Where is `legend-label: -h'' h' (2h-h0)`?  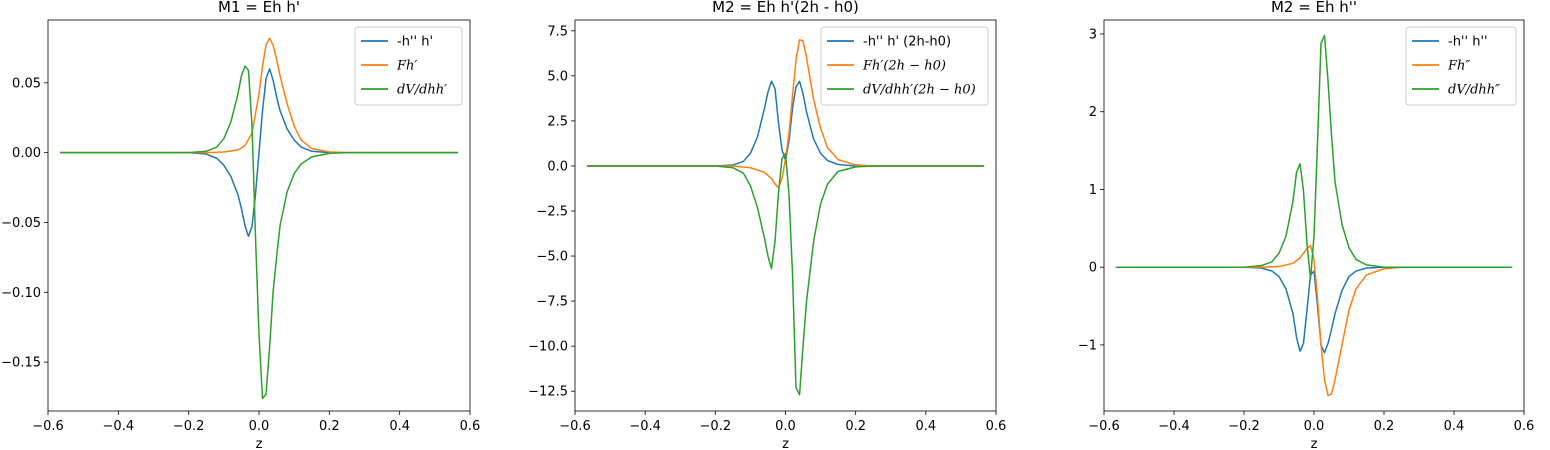
legend-label: -h'' h' (2h-h0) is located at coordinates (907, 42).